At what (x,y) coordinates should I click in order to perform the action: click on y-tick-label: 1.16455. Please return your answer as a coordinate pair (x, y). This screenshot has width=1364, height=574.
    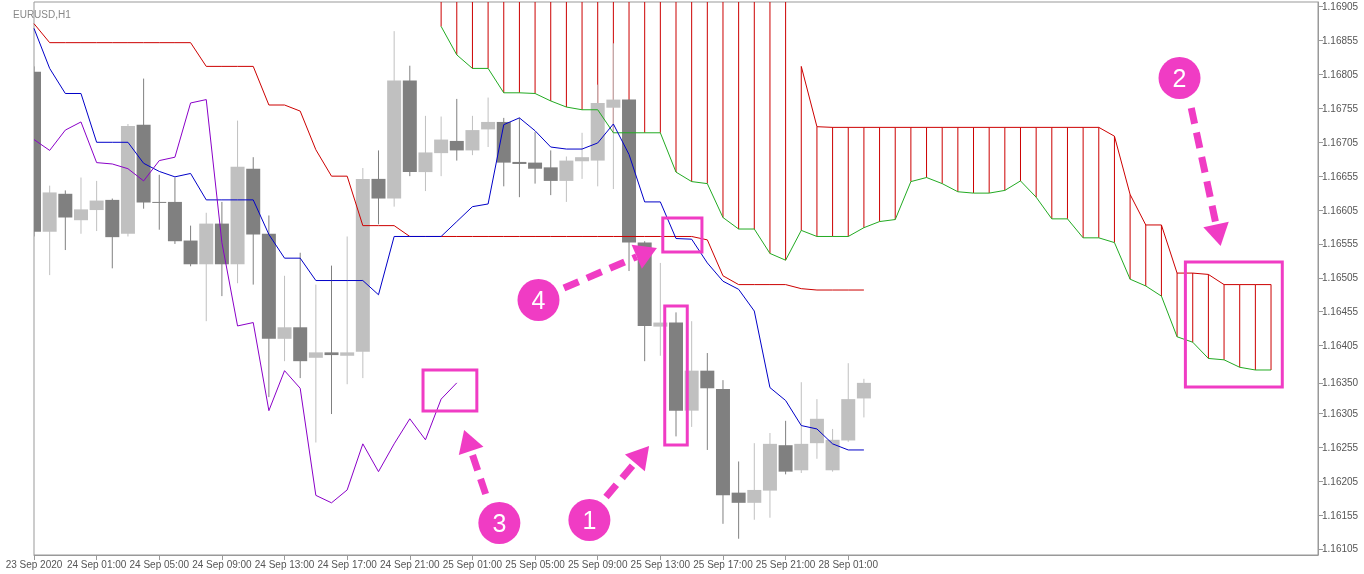
    Looking at the image, I should click on (1340, 312).